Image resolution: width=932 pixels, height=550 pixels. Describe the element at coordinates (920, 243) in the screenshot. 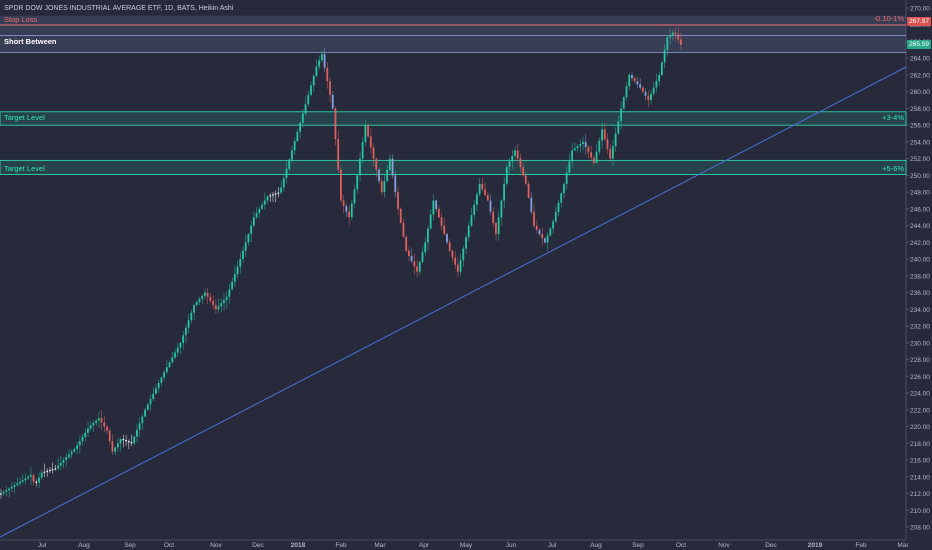

I see `y-tick-label: 242.00` at that location.